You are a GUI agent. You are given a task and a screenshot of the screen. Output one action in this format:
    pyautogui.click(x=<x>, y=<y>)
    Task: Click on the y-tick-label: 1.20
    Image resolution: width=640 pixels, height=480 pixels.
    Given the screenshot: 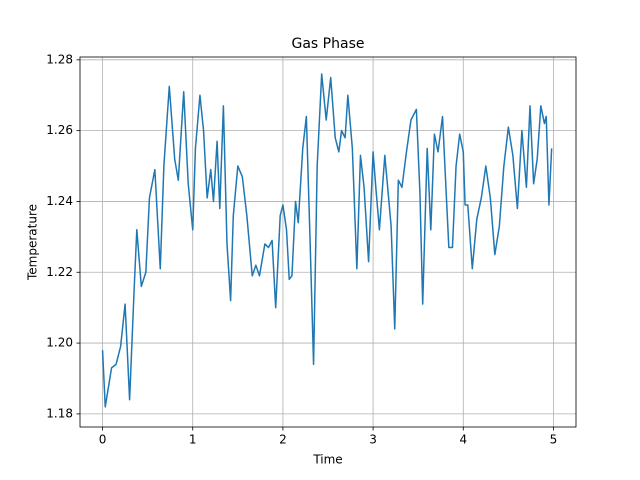 What is the action you would take?
    pyautogui.click(x=59, y=343)
    